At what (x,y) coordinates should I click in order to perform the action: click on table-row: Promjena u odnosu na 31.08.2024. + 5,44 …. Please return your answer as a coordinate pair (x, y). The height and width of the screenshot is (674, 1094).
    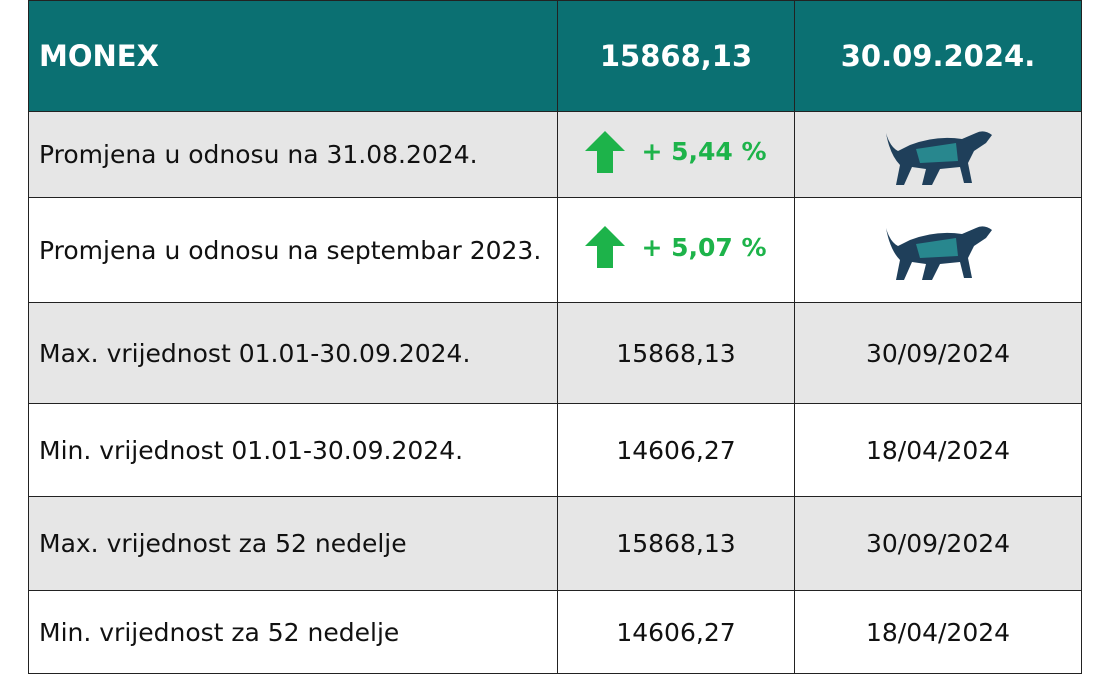
    Looking at the image, I should click on (555, 154).